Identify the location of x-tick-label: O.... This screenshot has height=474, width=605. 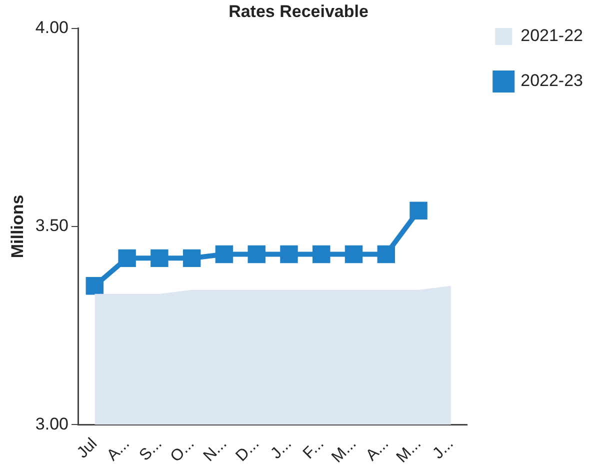
(183, 450).